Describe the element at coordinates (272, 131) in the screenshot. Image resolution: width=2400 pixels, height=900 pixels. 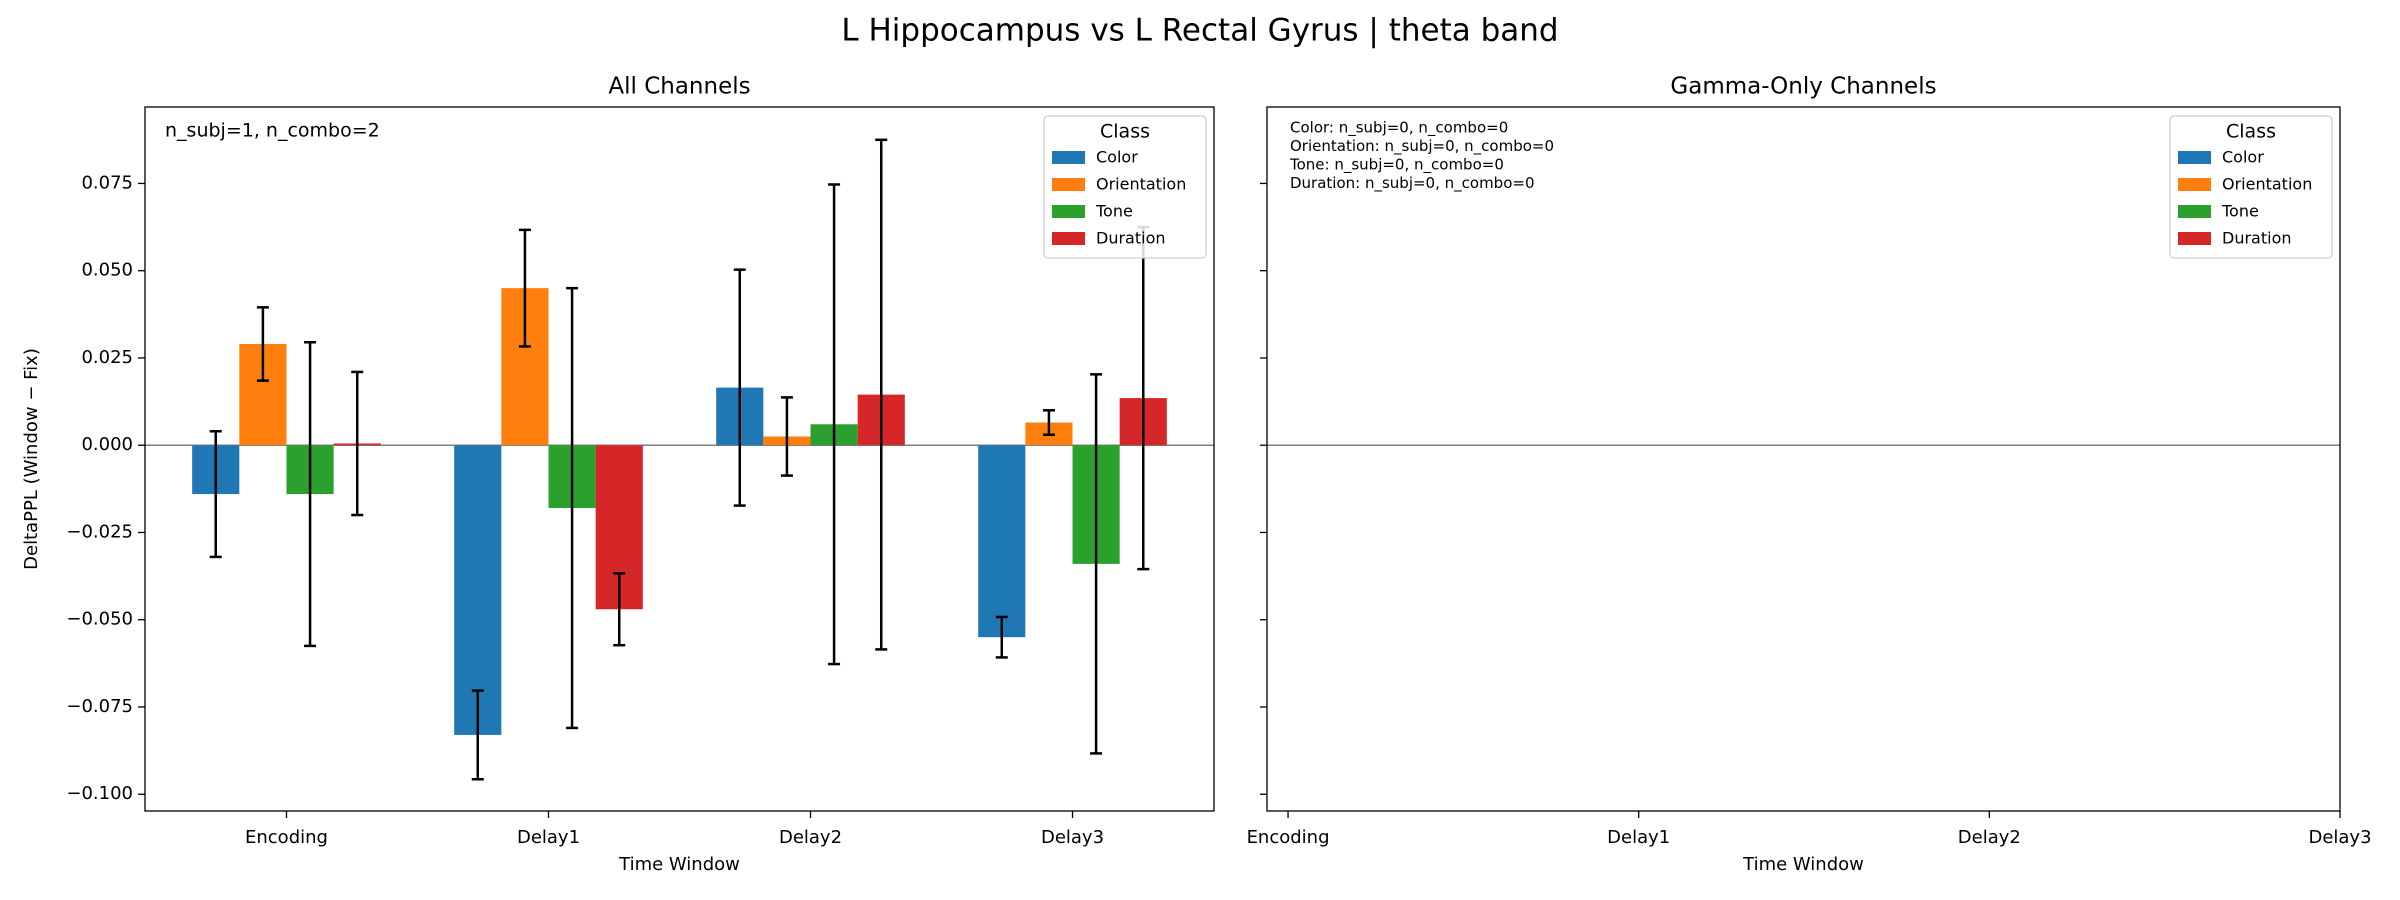
I see `annotation: n_subj=1, n_combo=2` at that location.